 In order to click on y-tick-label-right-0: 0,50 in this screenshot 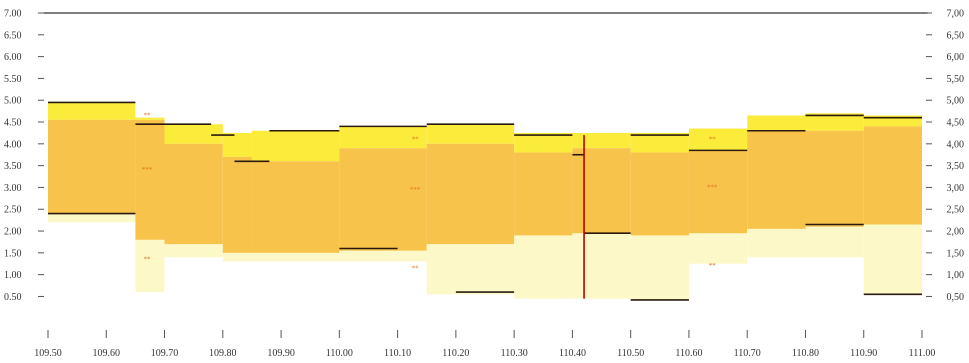, I will do `click(956, 297)`.